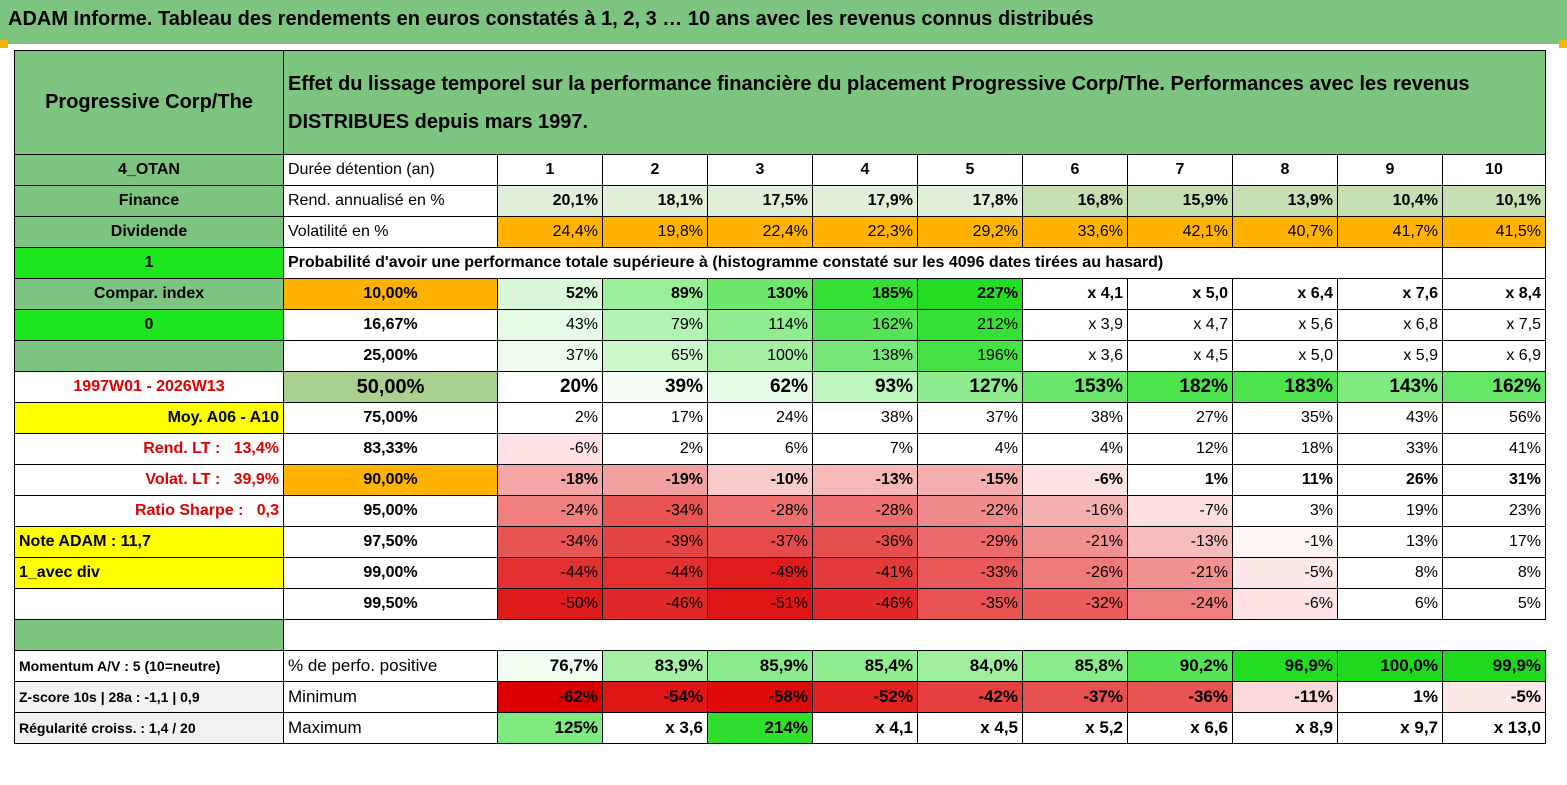 This screenshot has height=785, width=1567. I want to click on maximum-label: Maximum, so click(390, 728).